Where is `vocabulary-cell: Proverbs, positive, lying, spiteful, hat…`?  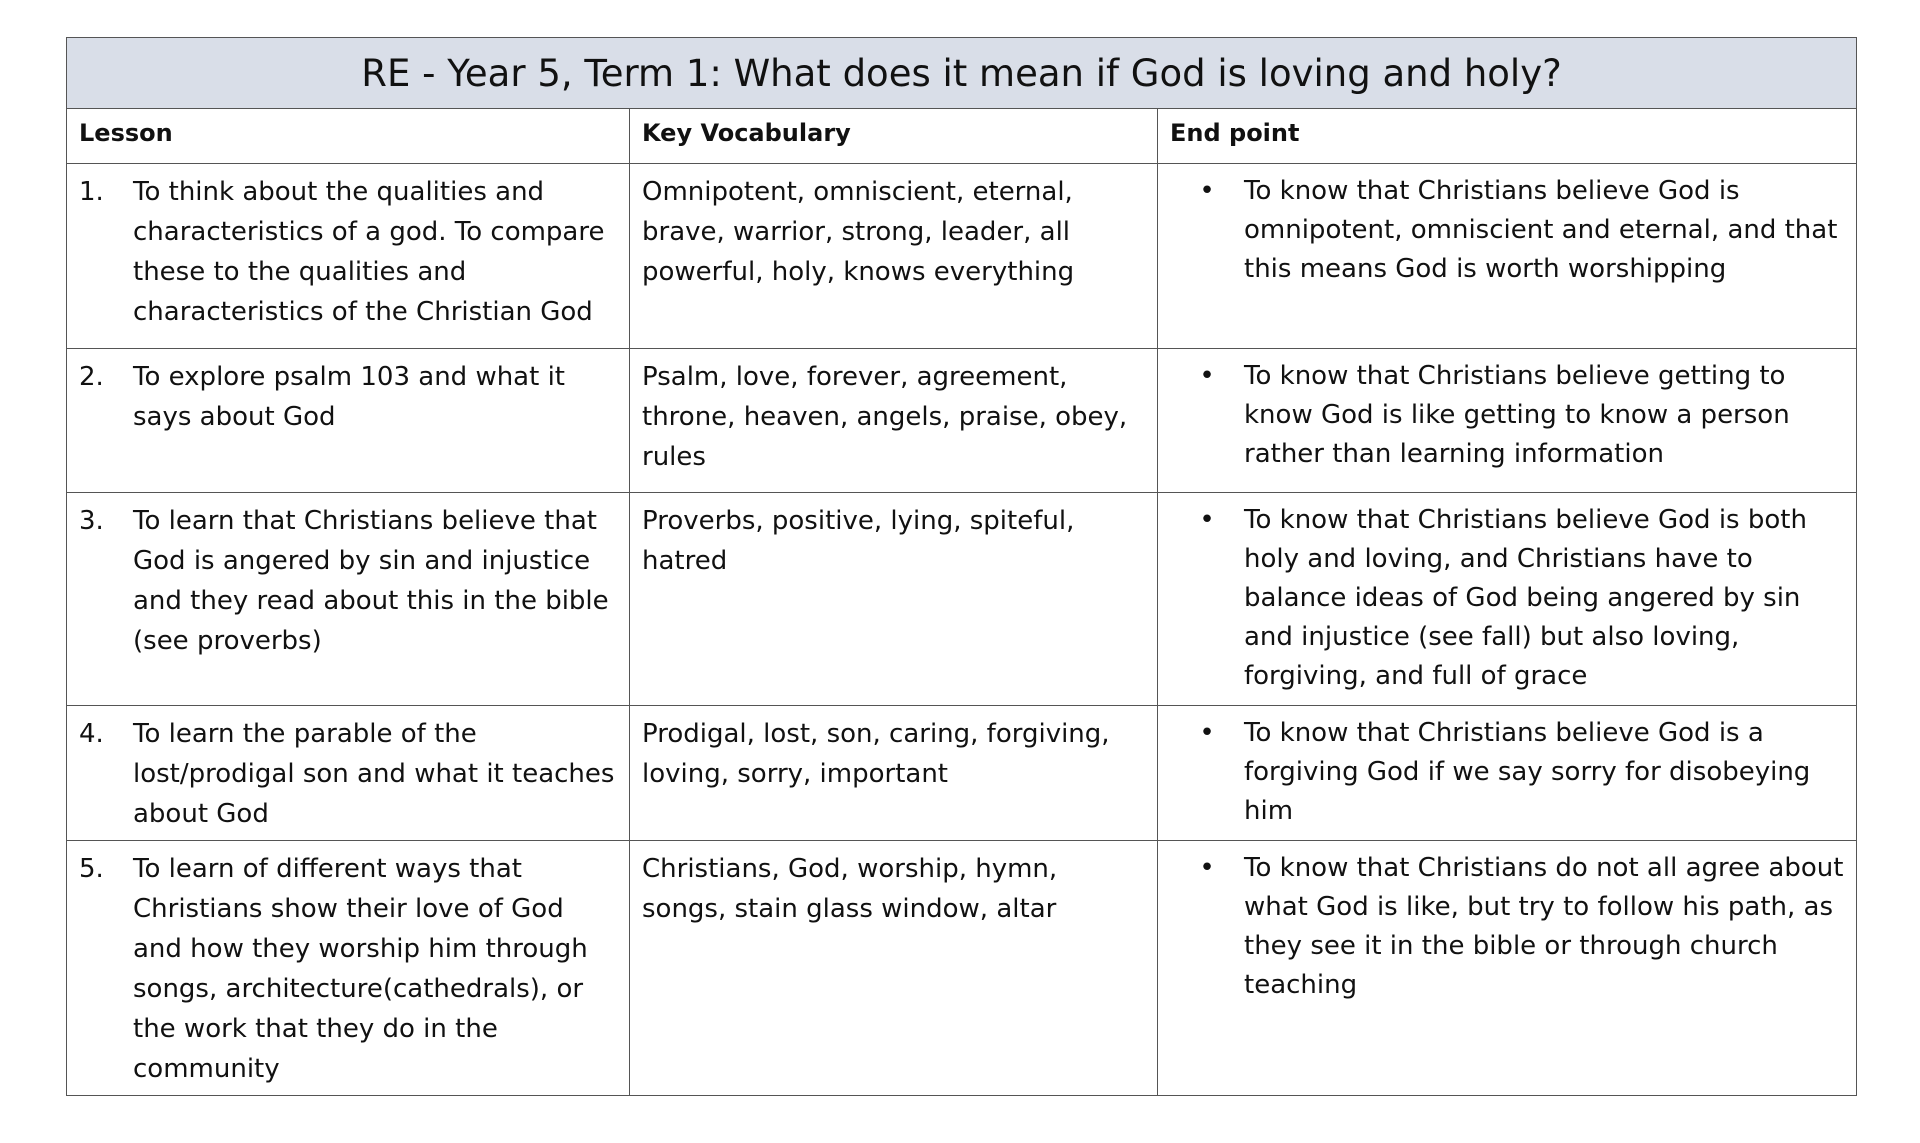
vocabulary-cell: Proverbs, positive, lying, spiteful, hat… is located at coordinates (893, 599).